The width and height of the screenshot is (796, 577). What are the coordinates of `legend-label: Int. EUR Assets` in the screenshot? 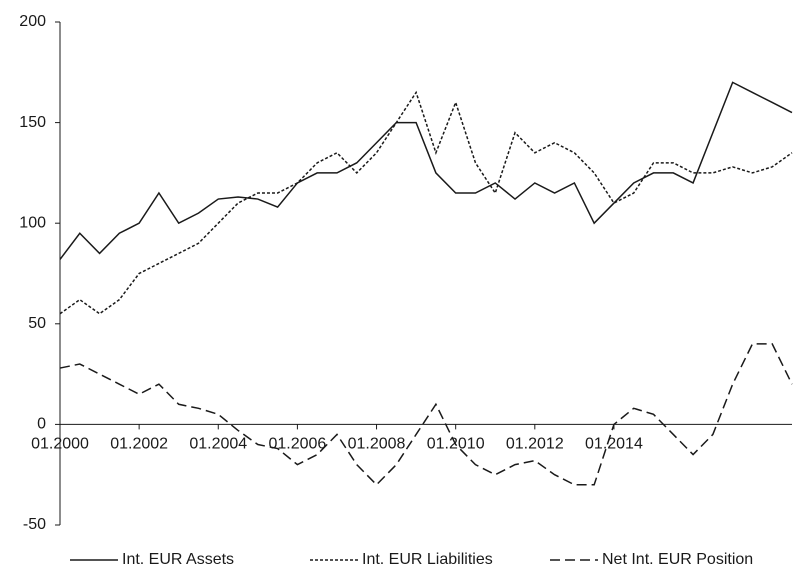 It's located at (178, 559).